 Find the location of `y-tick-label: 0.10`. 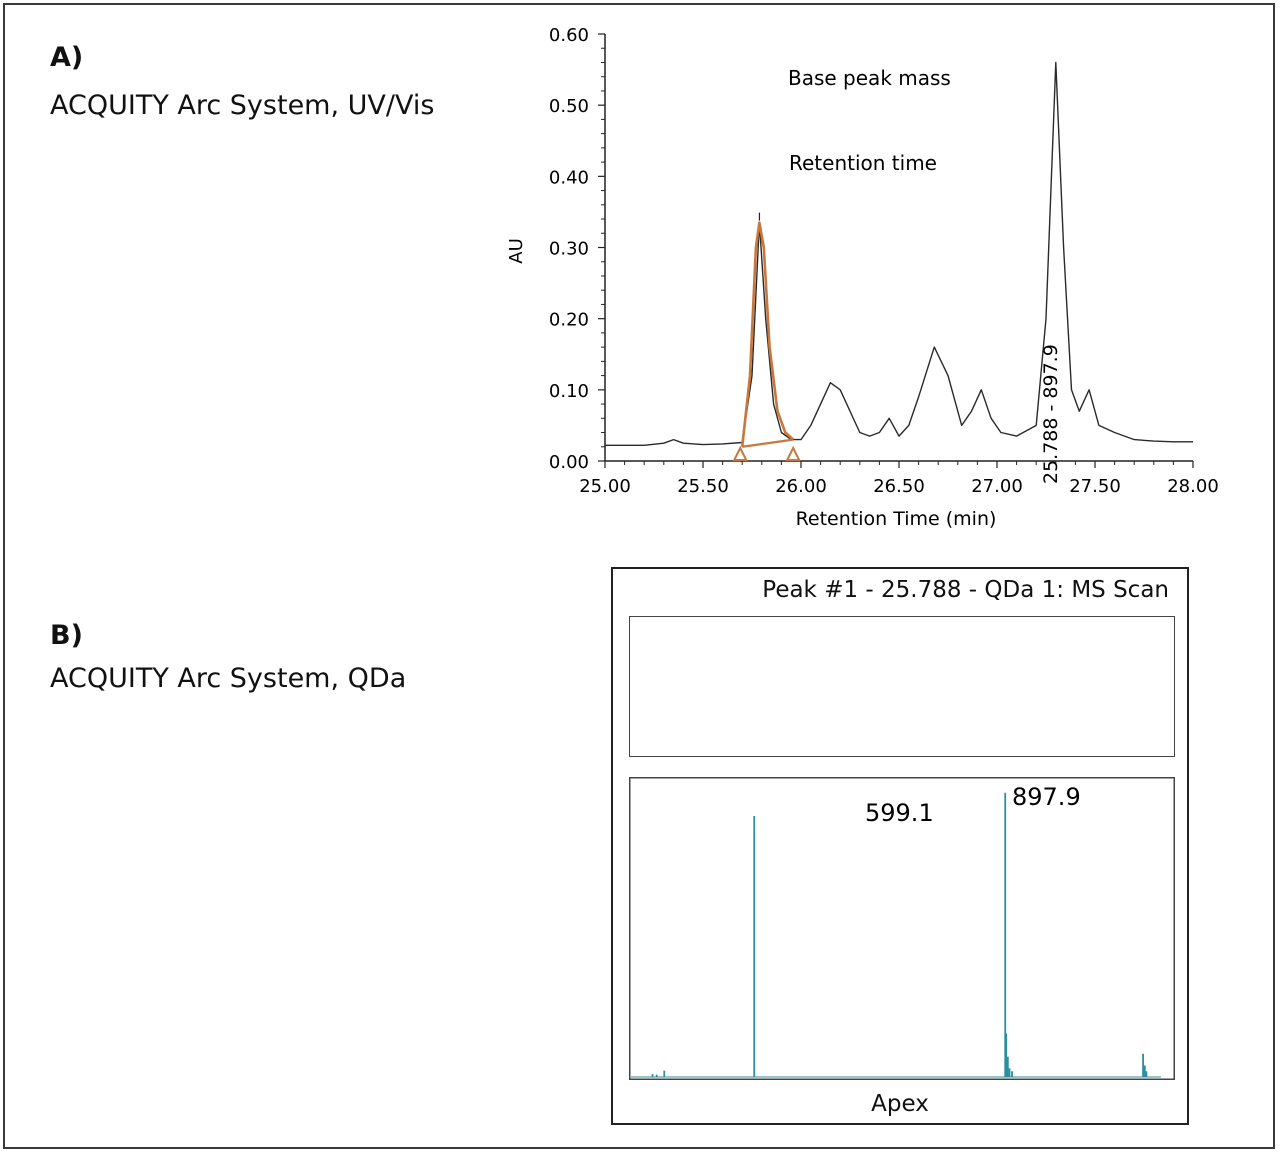

y-tick-label: 0.10 is located at coordinates (569, 391).